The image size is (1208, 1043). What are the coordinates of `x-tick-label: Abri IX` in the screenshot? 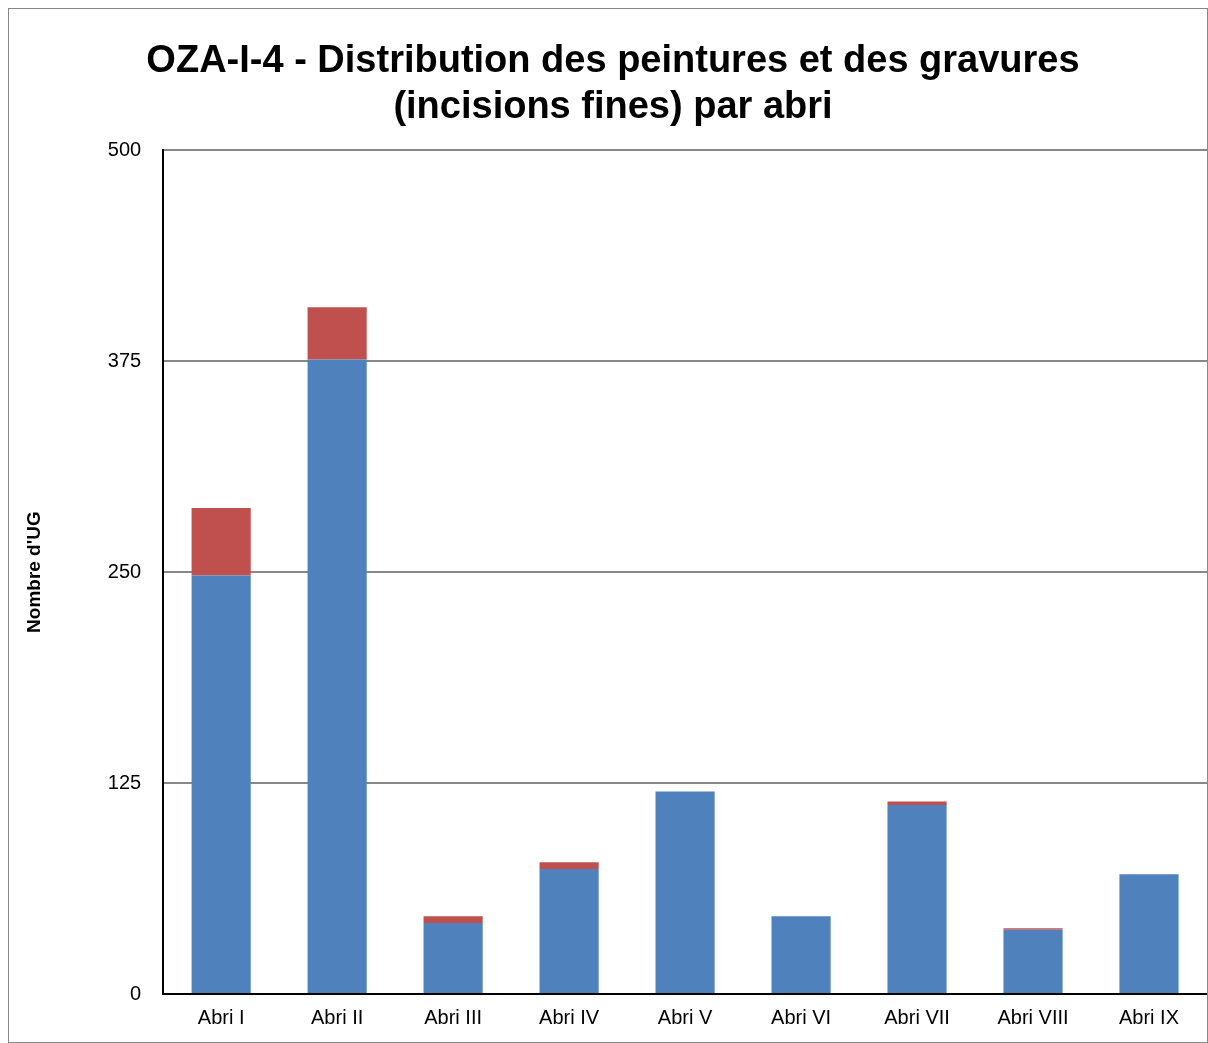 It's located at (1149, 1016).